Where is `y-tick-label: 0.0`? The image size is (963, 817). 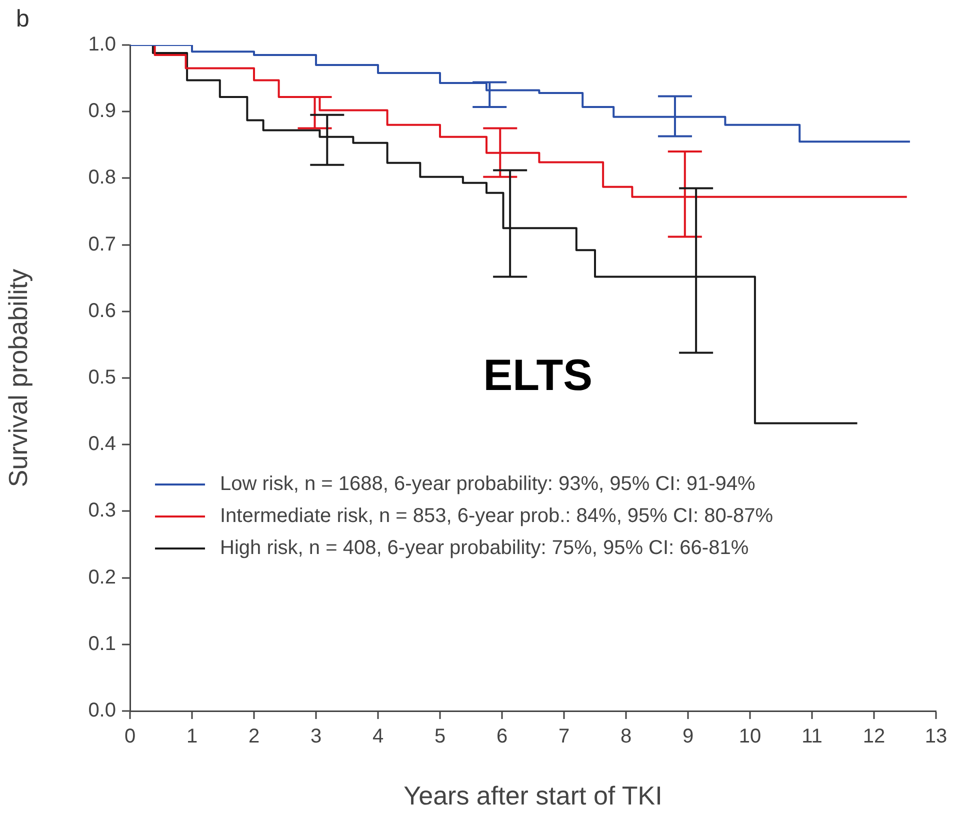 y-tick-label: 0.0 is located at coordinates (102, 711).